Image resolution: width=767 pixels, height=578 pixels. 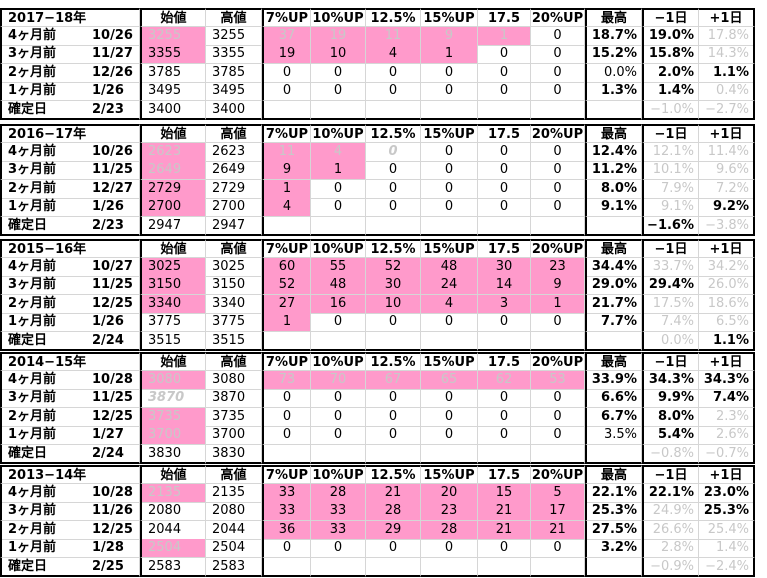 What do you see at coordinates (670, 304) in the screenshot?
I see `minus1-cell: 17.5%` at bounding box center [670, 304].